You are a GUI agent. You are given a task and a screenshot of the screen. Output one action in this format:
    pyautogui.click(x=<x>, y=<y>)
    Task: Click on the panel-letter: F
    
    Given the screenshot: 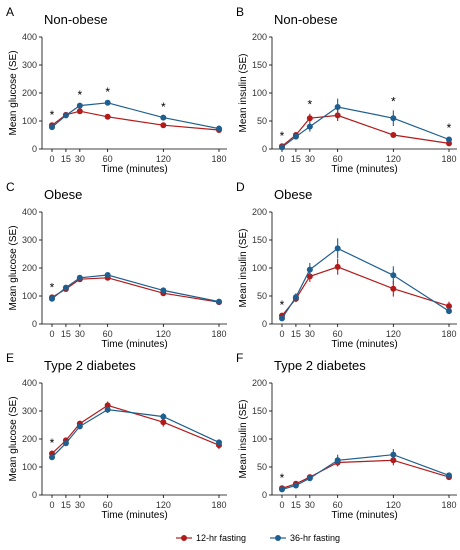 What is the action you would take?
    pyautogui.click(x=239, y=358)
    